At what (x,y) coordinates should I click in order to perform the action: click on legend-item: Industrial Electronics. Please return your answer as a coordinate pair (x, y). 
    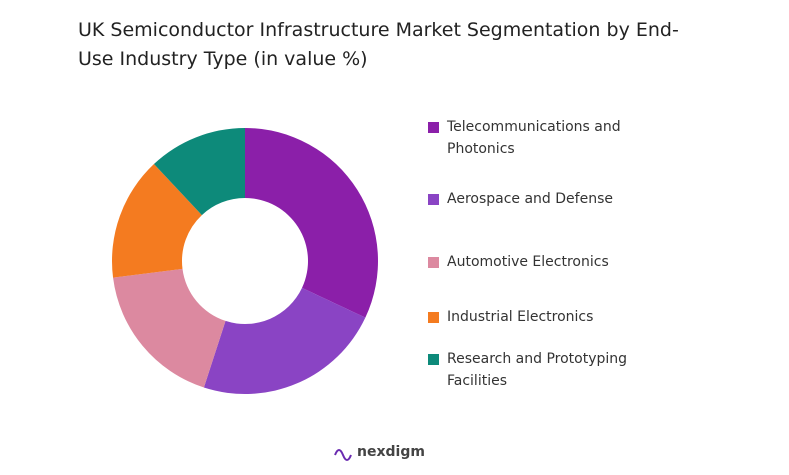
    Looking at the image, I should click on (543, 317).